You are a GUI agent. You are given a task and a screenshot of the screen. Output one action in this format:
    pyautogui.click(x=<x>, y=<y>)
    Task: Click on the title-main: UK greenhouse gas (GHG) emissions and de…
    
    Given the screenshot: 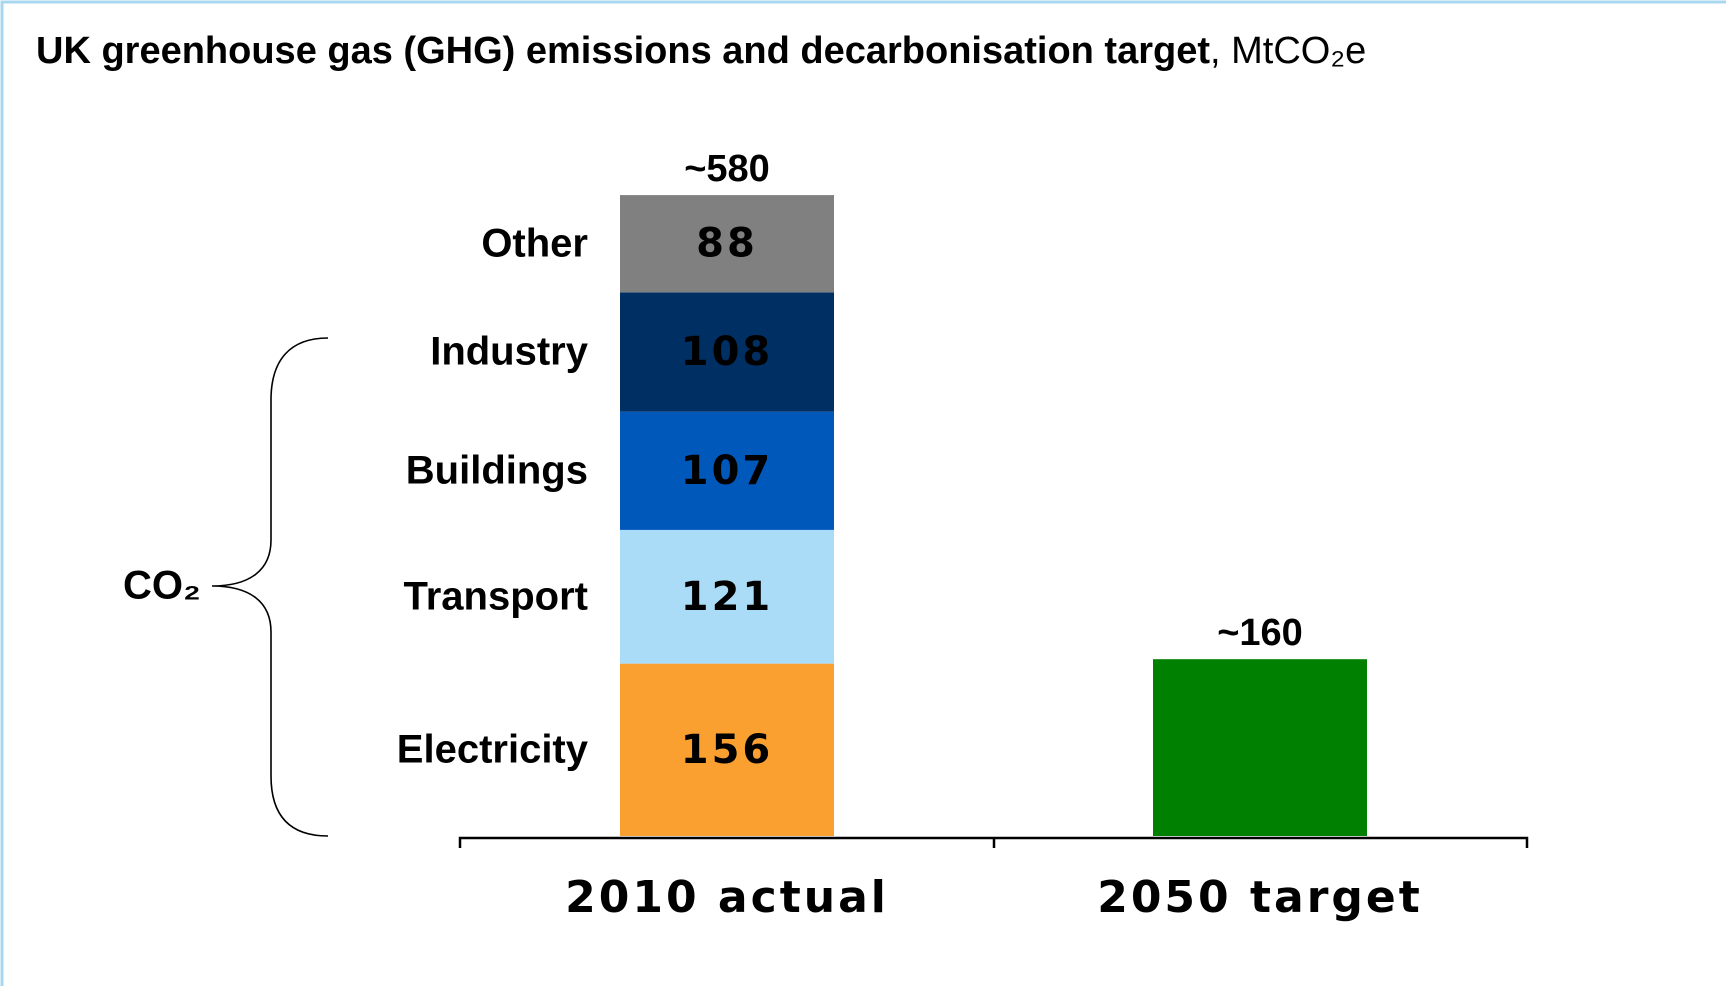 What is the action you would take?
    pyautogui.click(x=623, y=51)
    